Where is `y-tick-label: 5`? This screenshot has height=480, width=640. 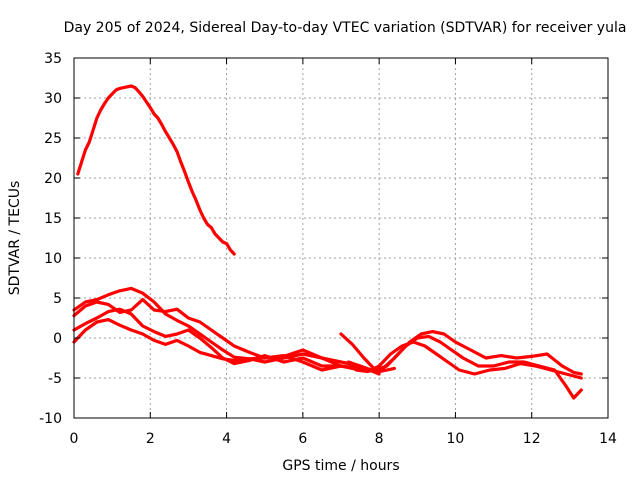 y-tick-label: 5 is located at coordinates (57, 299).